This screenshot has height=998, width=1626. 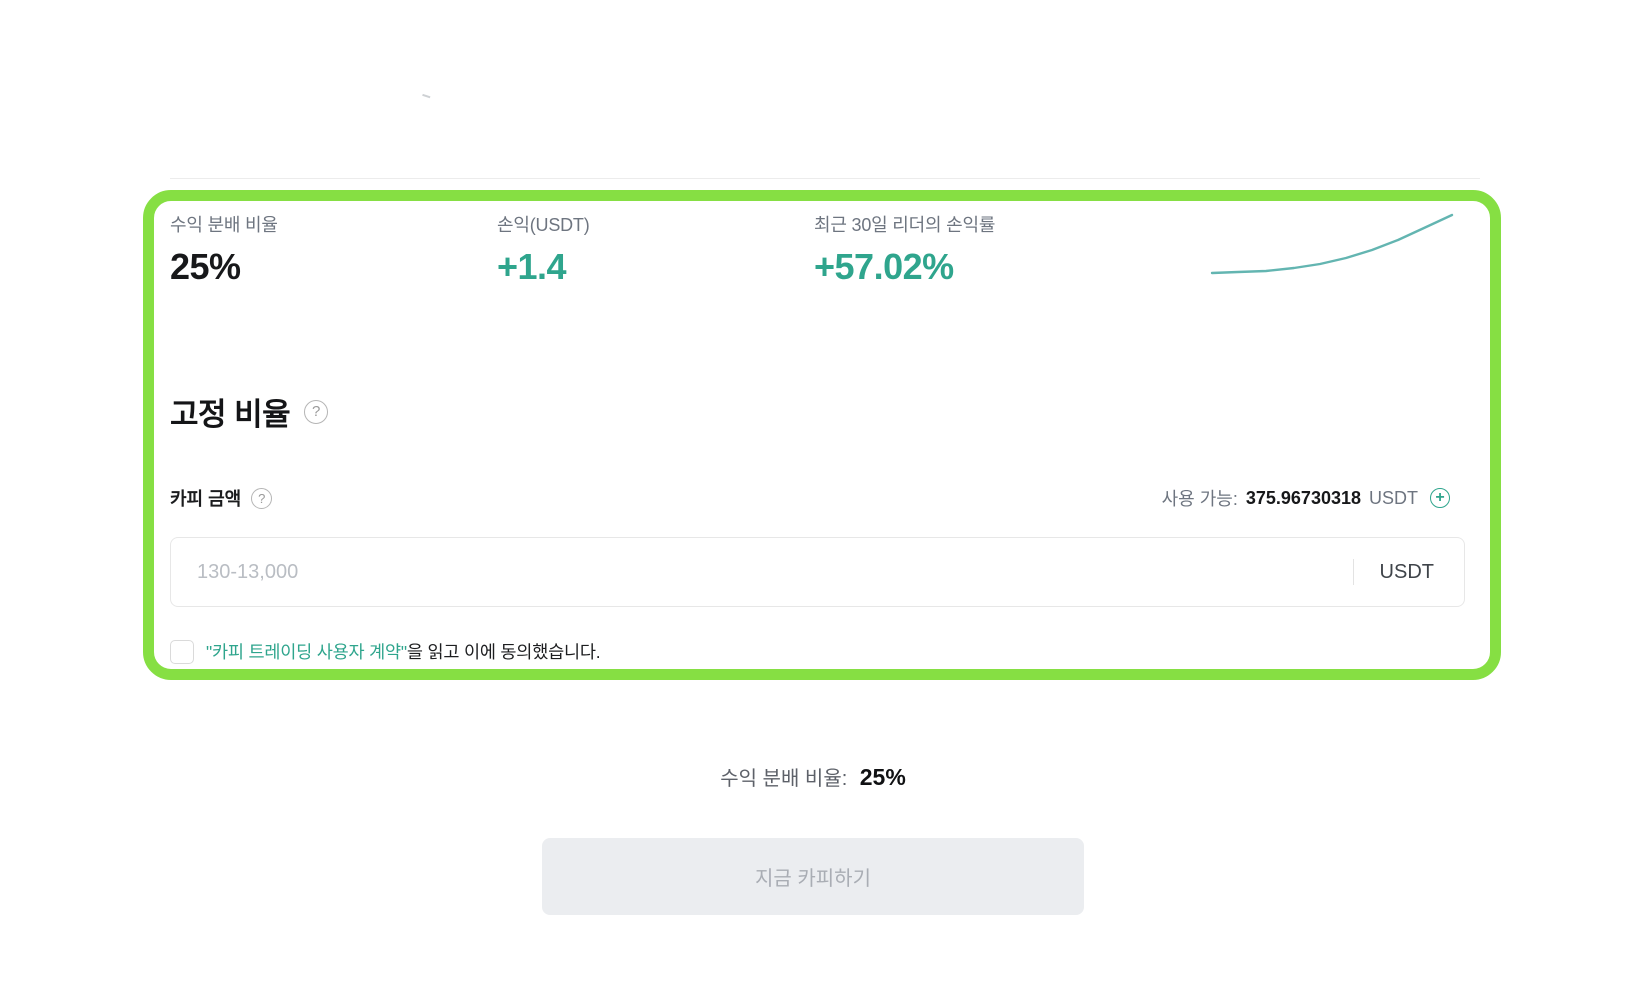 What do you see at coordinates (1406, 571) in the screenshot?
I see `input-unit-label: USDT` at bounding box center [1406, 571].